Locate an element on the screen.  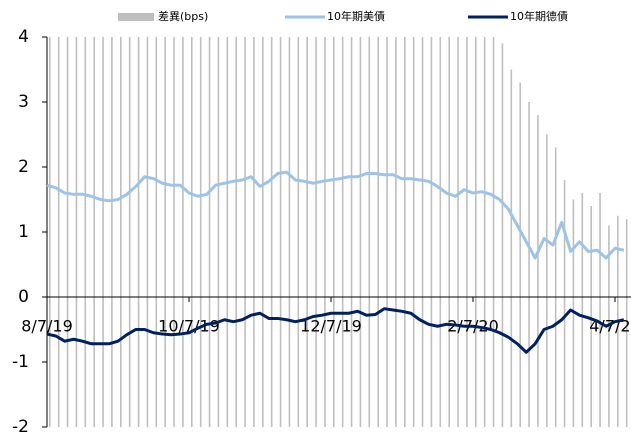
line is located at coordinates (335, 330).